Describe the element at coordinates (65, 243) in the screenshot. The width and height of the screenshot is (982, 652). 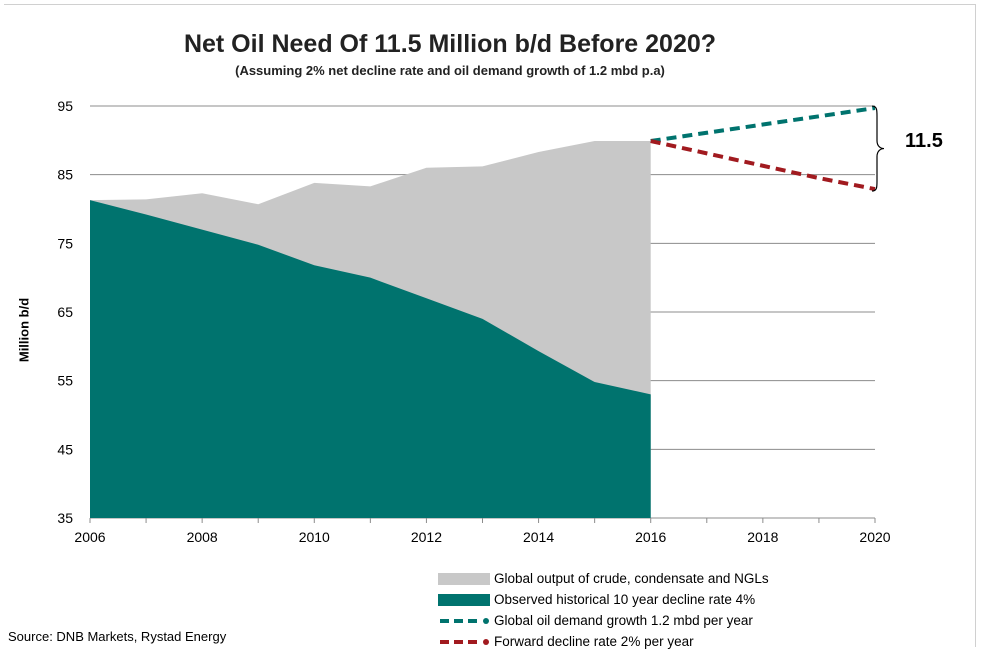
I see `y-tick-label-75: 75` at that location.